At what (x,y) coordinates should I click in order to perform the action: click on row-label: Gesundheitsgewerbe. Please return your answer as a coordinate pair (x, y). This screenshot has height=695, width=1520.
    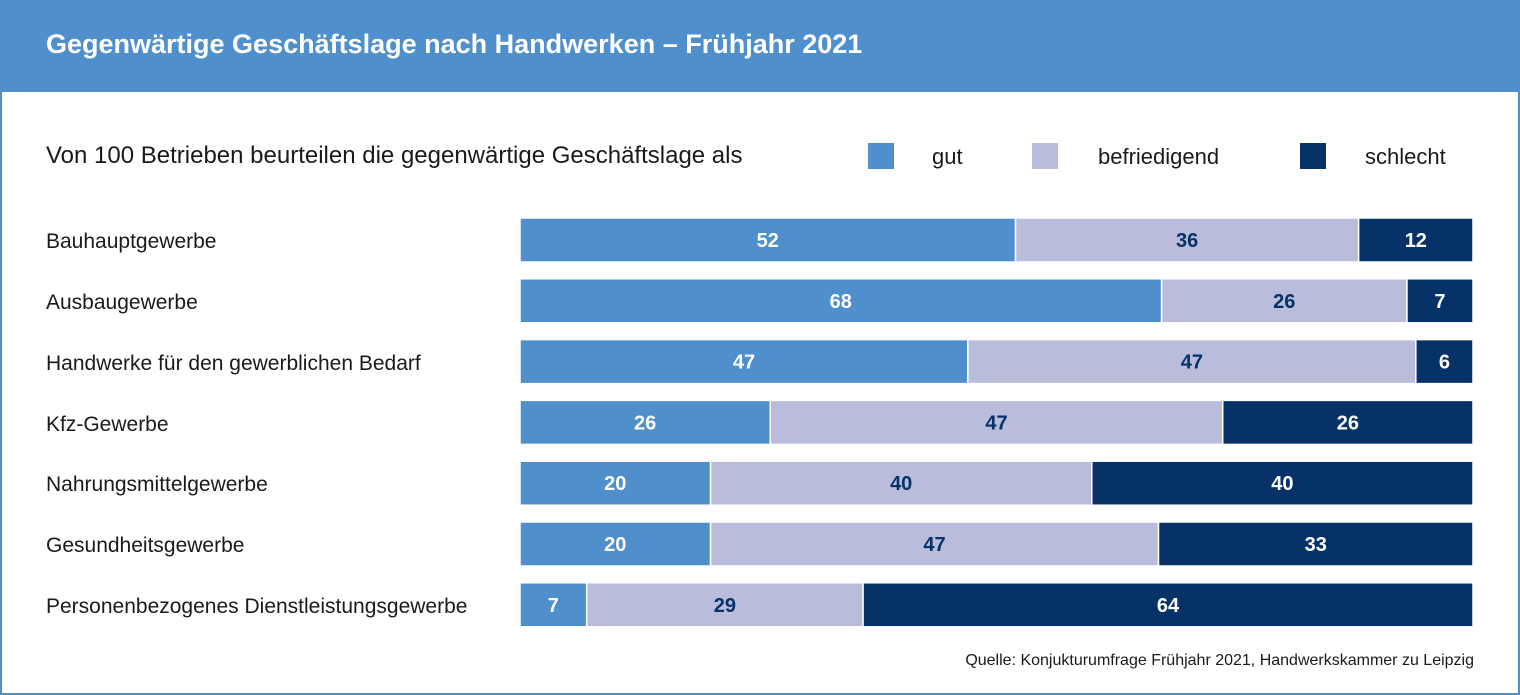
    Looking at the image, I should click on (145, 545).